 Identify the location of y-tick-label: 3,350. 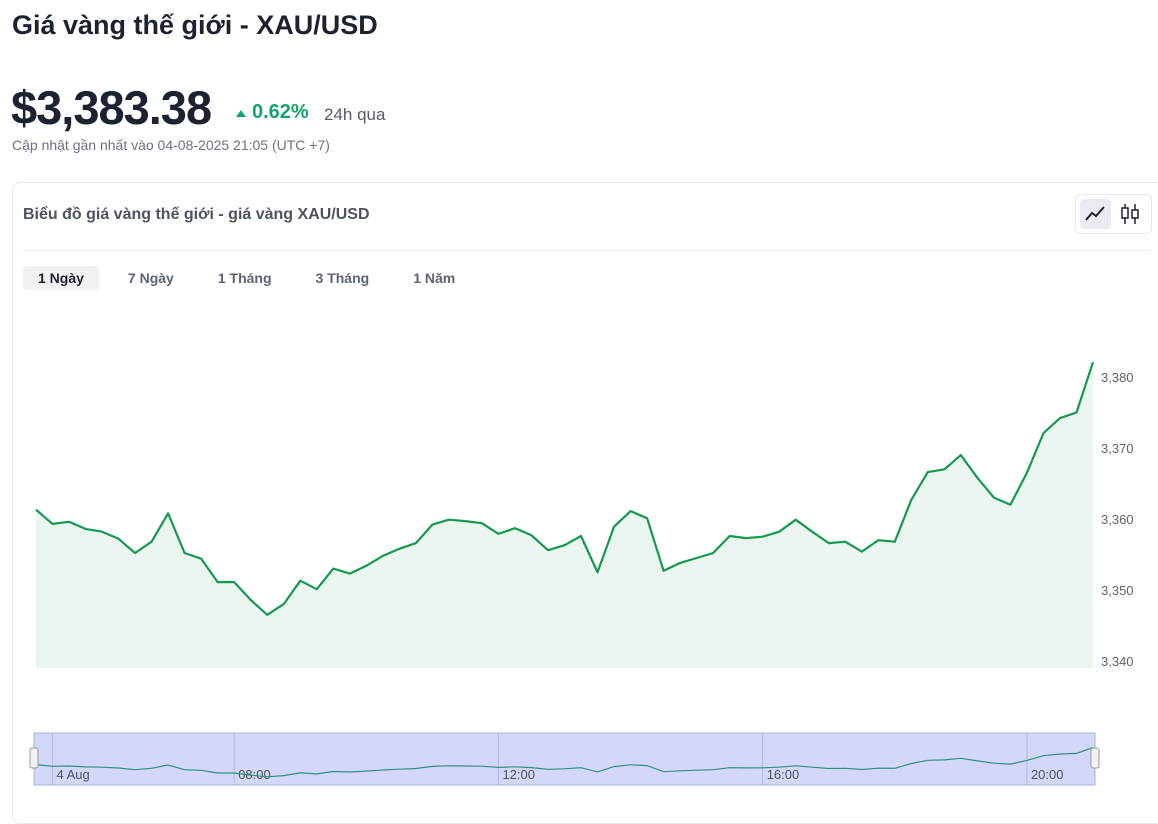
(1117, 590).